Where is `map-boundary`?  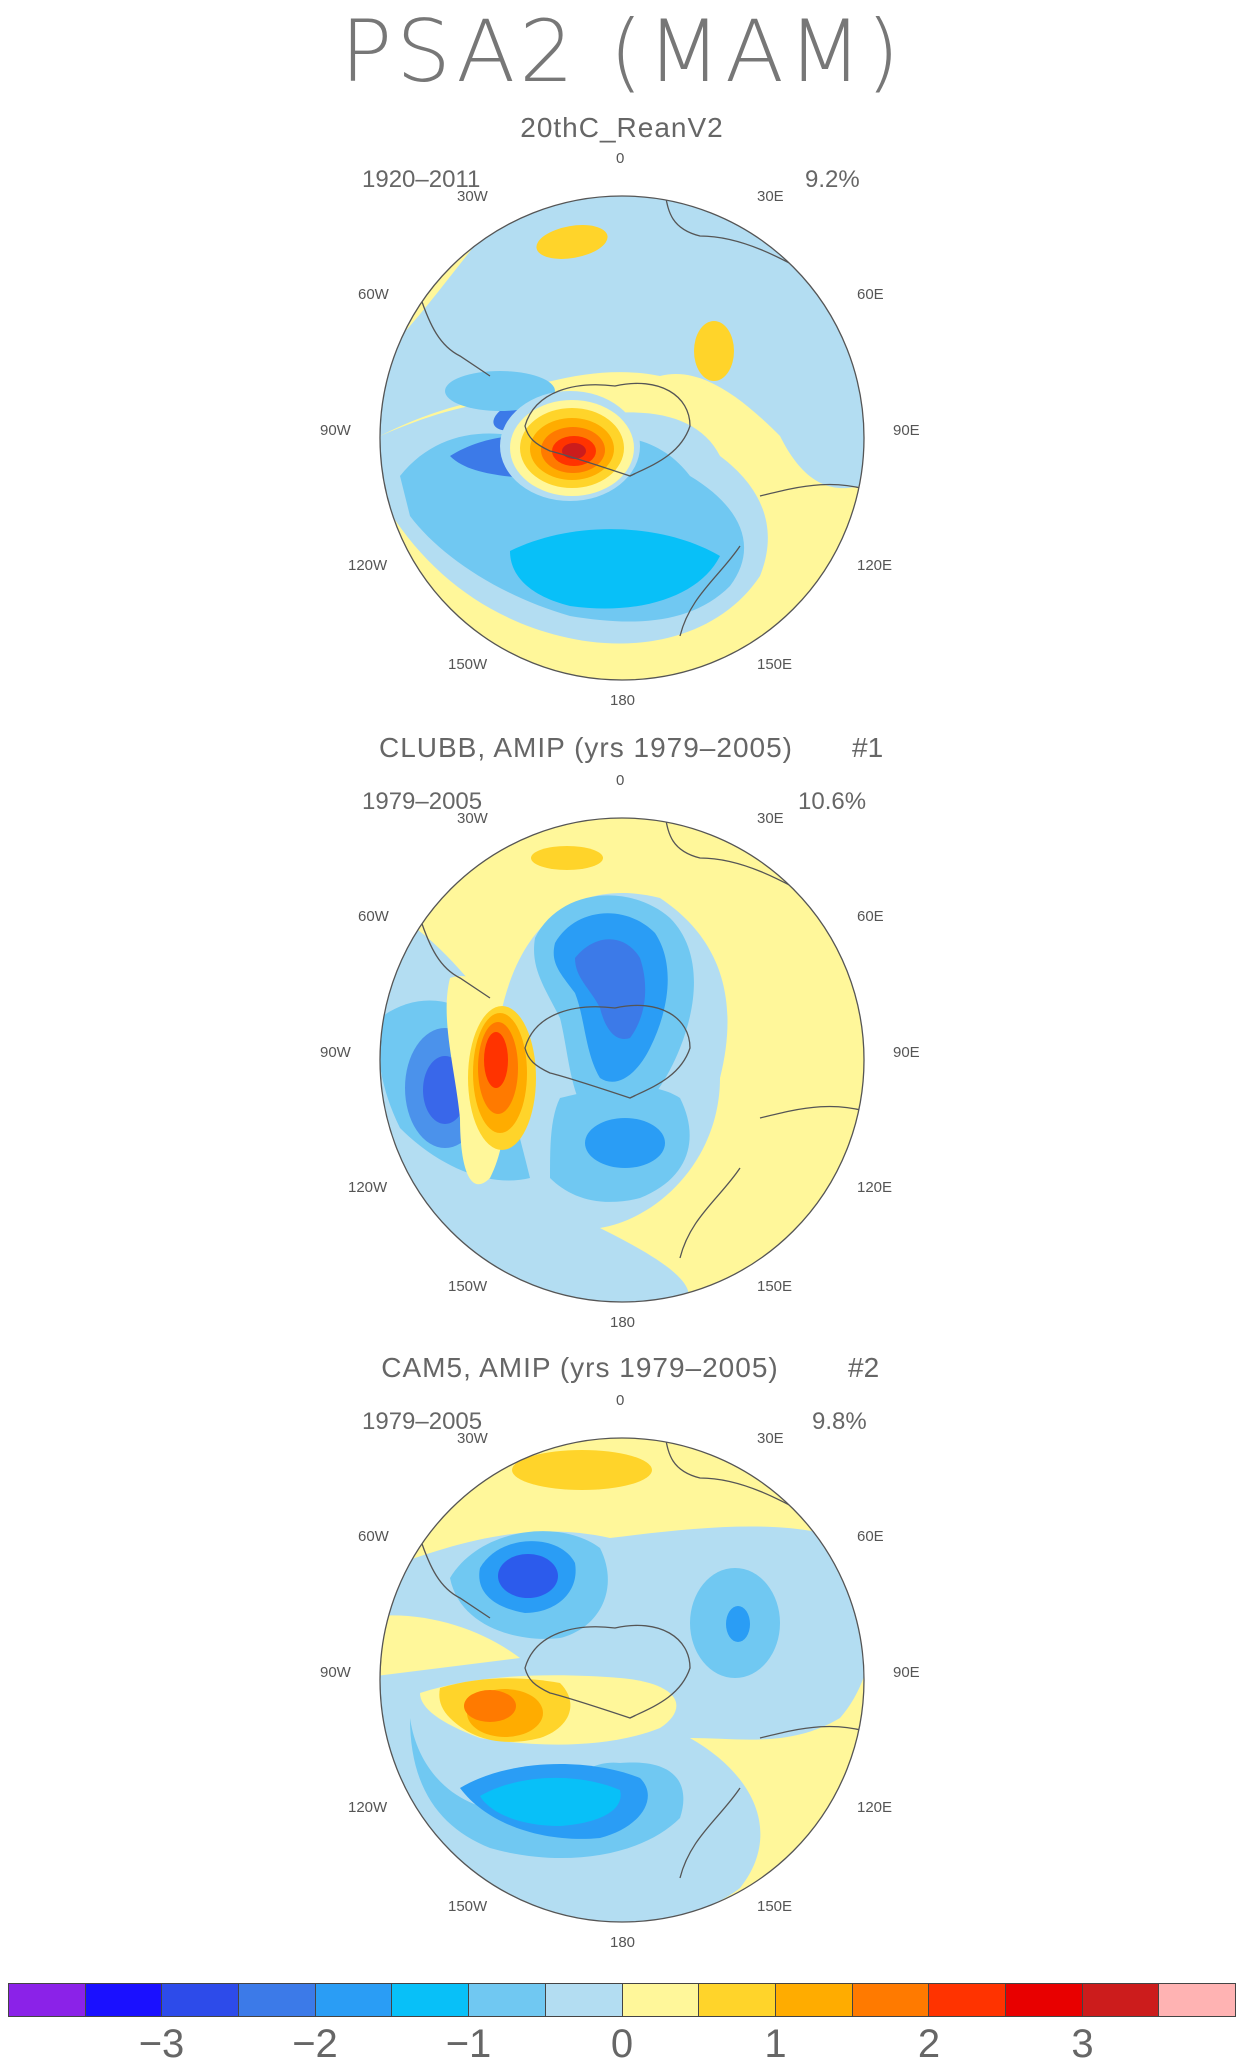
map-boundary is located at coordinates (622, 438).